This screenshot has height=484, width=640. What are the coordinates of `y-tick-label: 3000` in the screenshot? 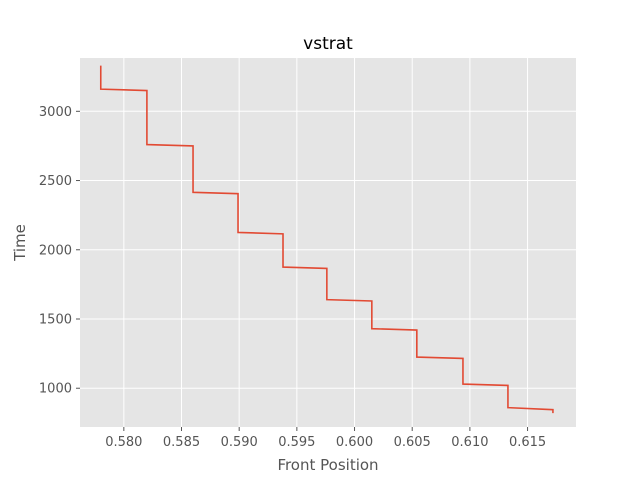 It's located at (55, 112).